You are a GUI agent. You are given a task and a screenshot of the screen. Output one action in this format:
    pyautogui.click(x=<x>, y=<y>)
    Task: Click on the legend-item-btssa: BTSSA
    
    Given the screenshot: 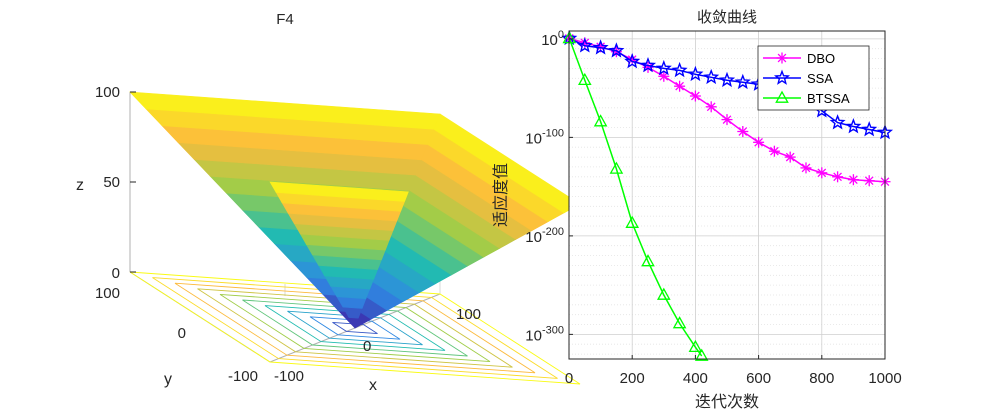 What is the action you would take?
    pyautogui.click(x=806, y=98)
    